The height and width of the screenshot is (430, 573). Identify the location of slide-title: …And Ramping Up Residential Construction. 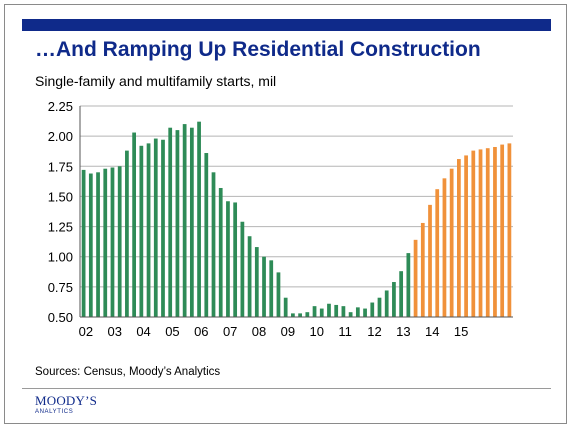
(258, 49).